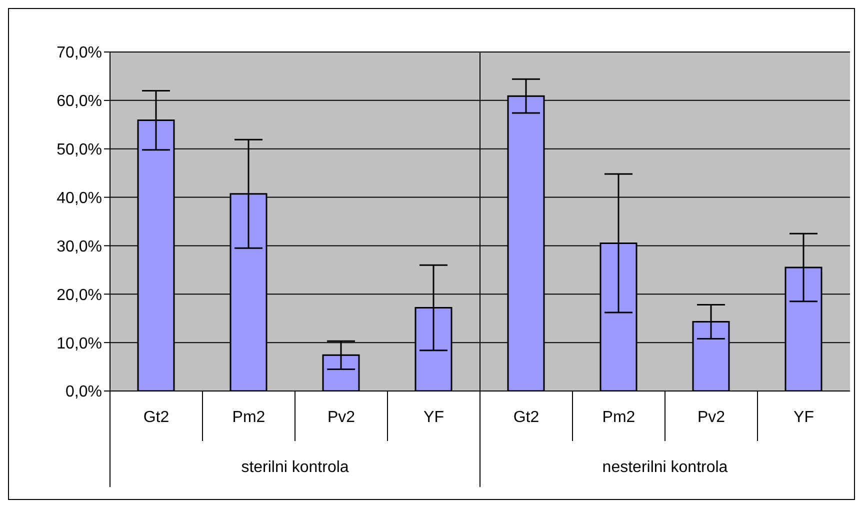  I want to click on y-tick-label: 50,0%, so click(79, 150).